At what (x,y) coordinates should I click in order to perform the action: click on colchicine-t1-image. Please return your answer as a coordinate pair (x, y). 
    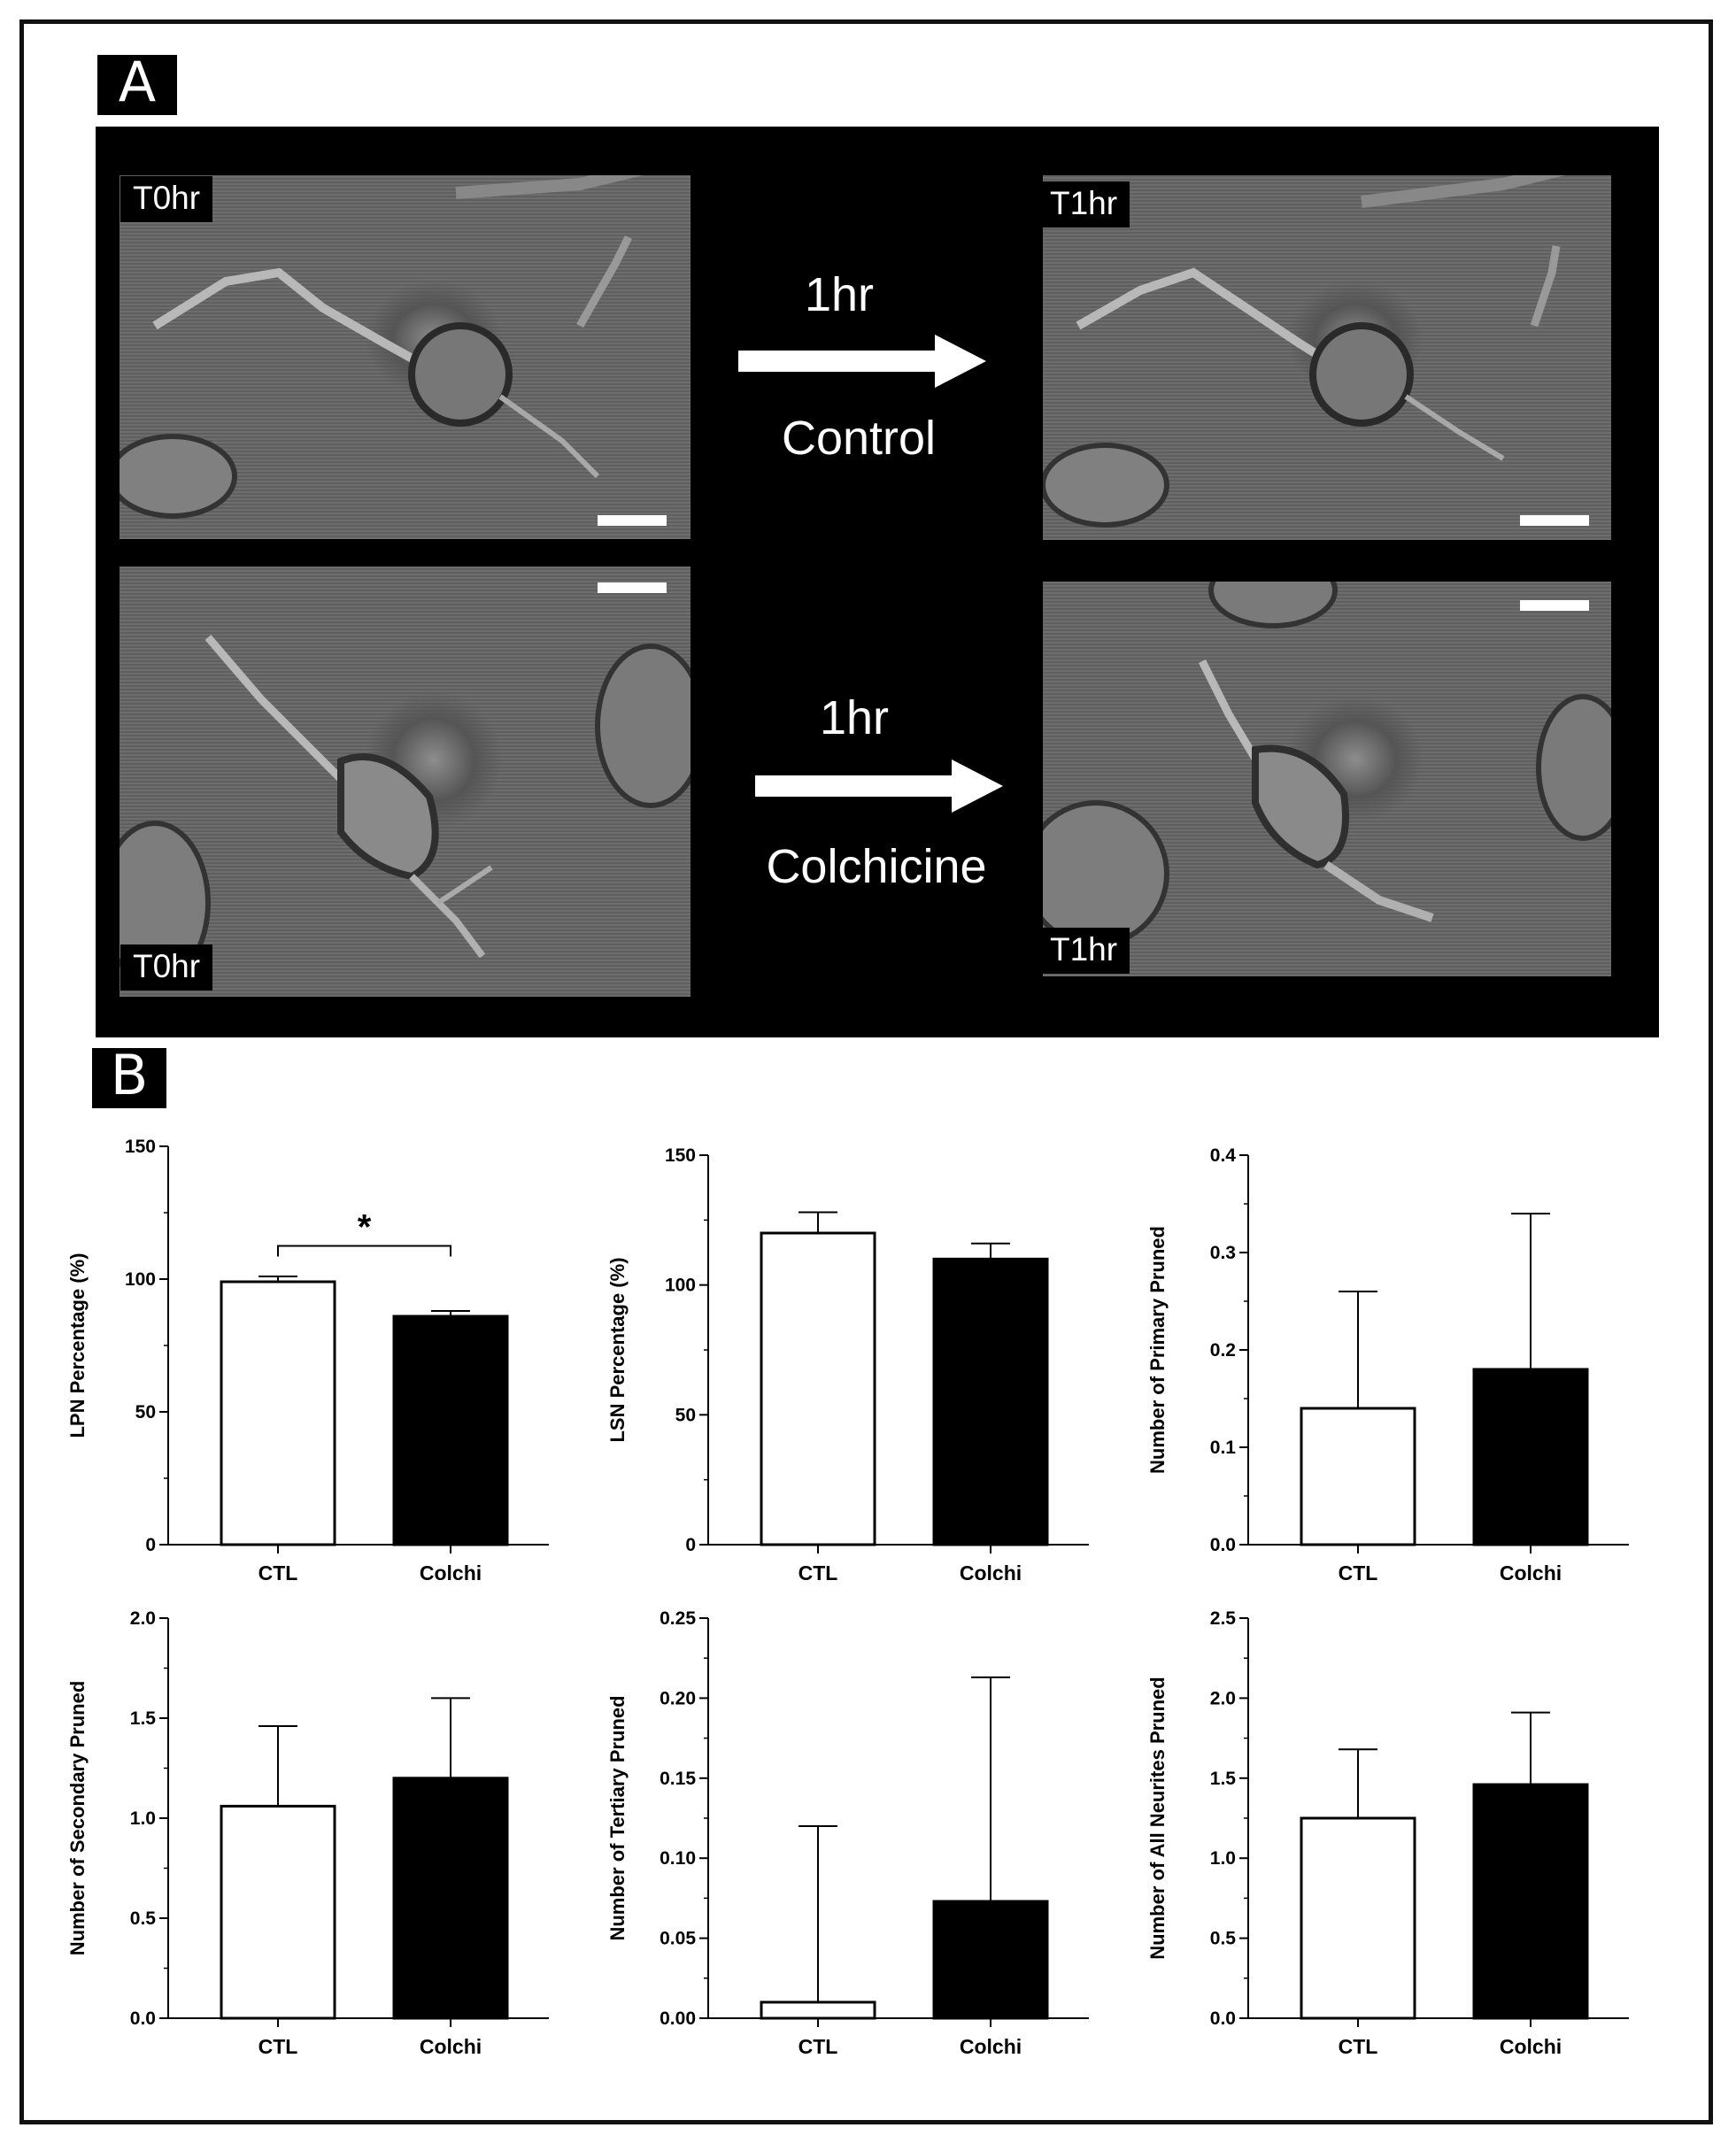
    Looking at the image, I should click on (1327, 779).